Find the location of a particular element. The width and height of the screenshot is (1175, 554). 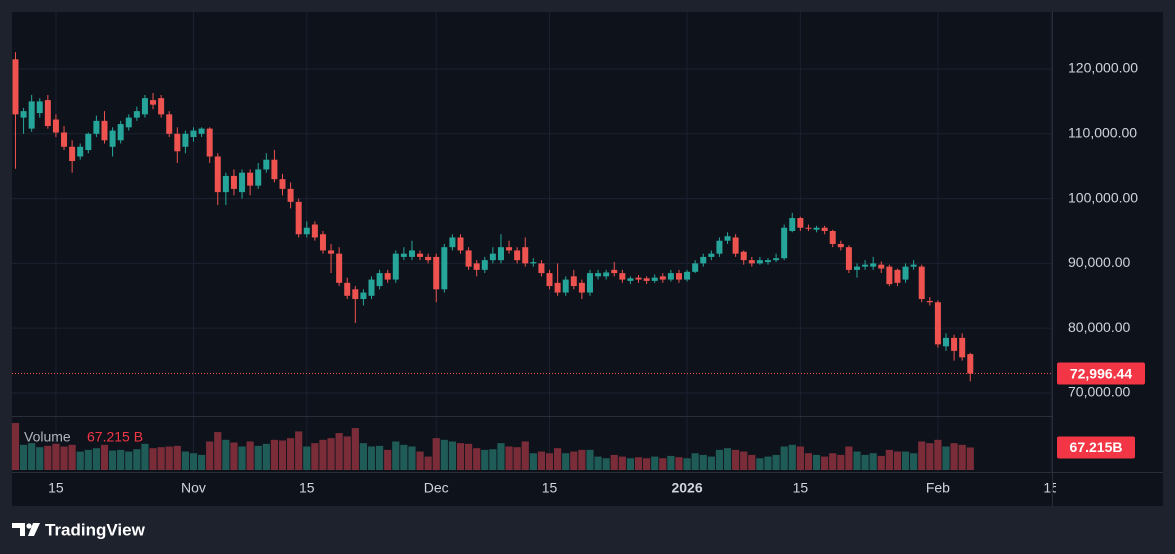

x-tick-label: Dec is located at coordinates (436, 488).